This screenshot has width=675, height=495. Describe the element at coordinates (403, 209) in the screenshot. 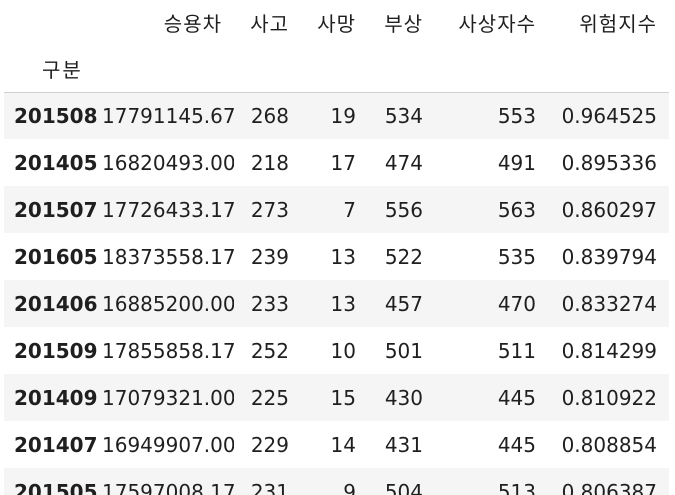

I see `table-cell: 556` at that location.